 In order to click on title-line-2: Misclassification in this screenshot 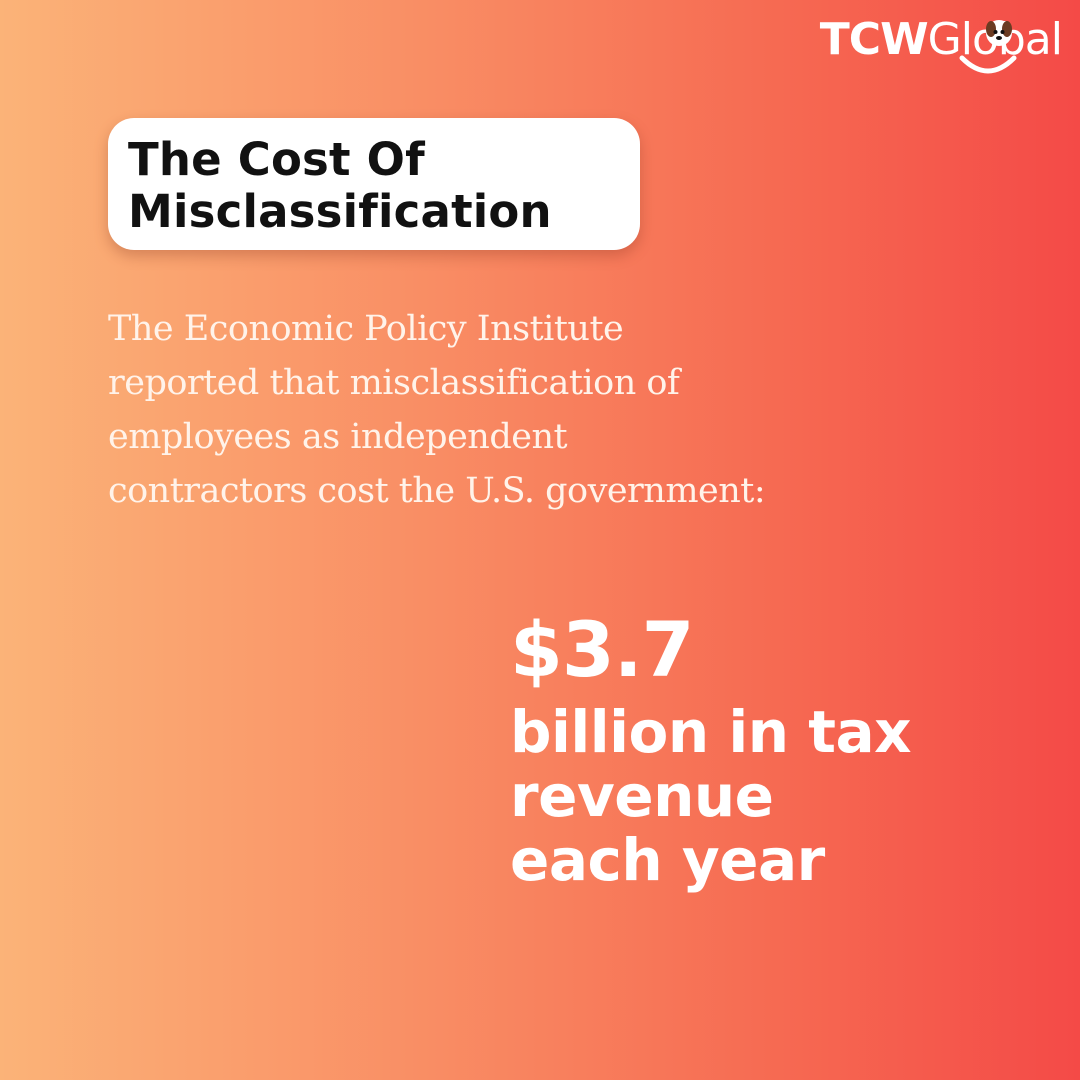, I will do `click(340, 211)`.